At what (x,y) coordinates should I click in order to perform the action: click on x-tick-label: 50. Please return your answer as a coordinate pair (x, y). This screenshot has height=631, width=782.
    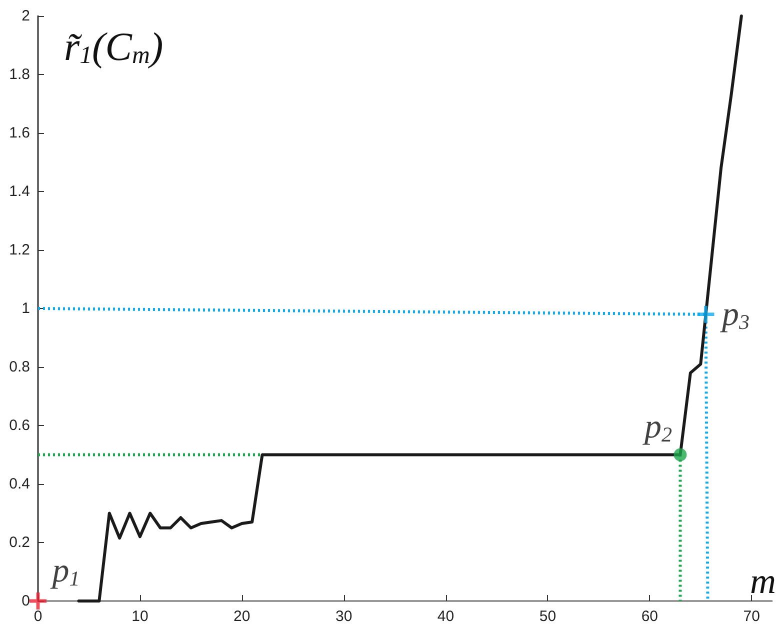
    Looking at the image, I should click on (547, 616).